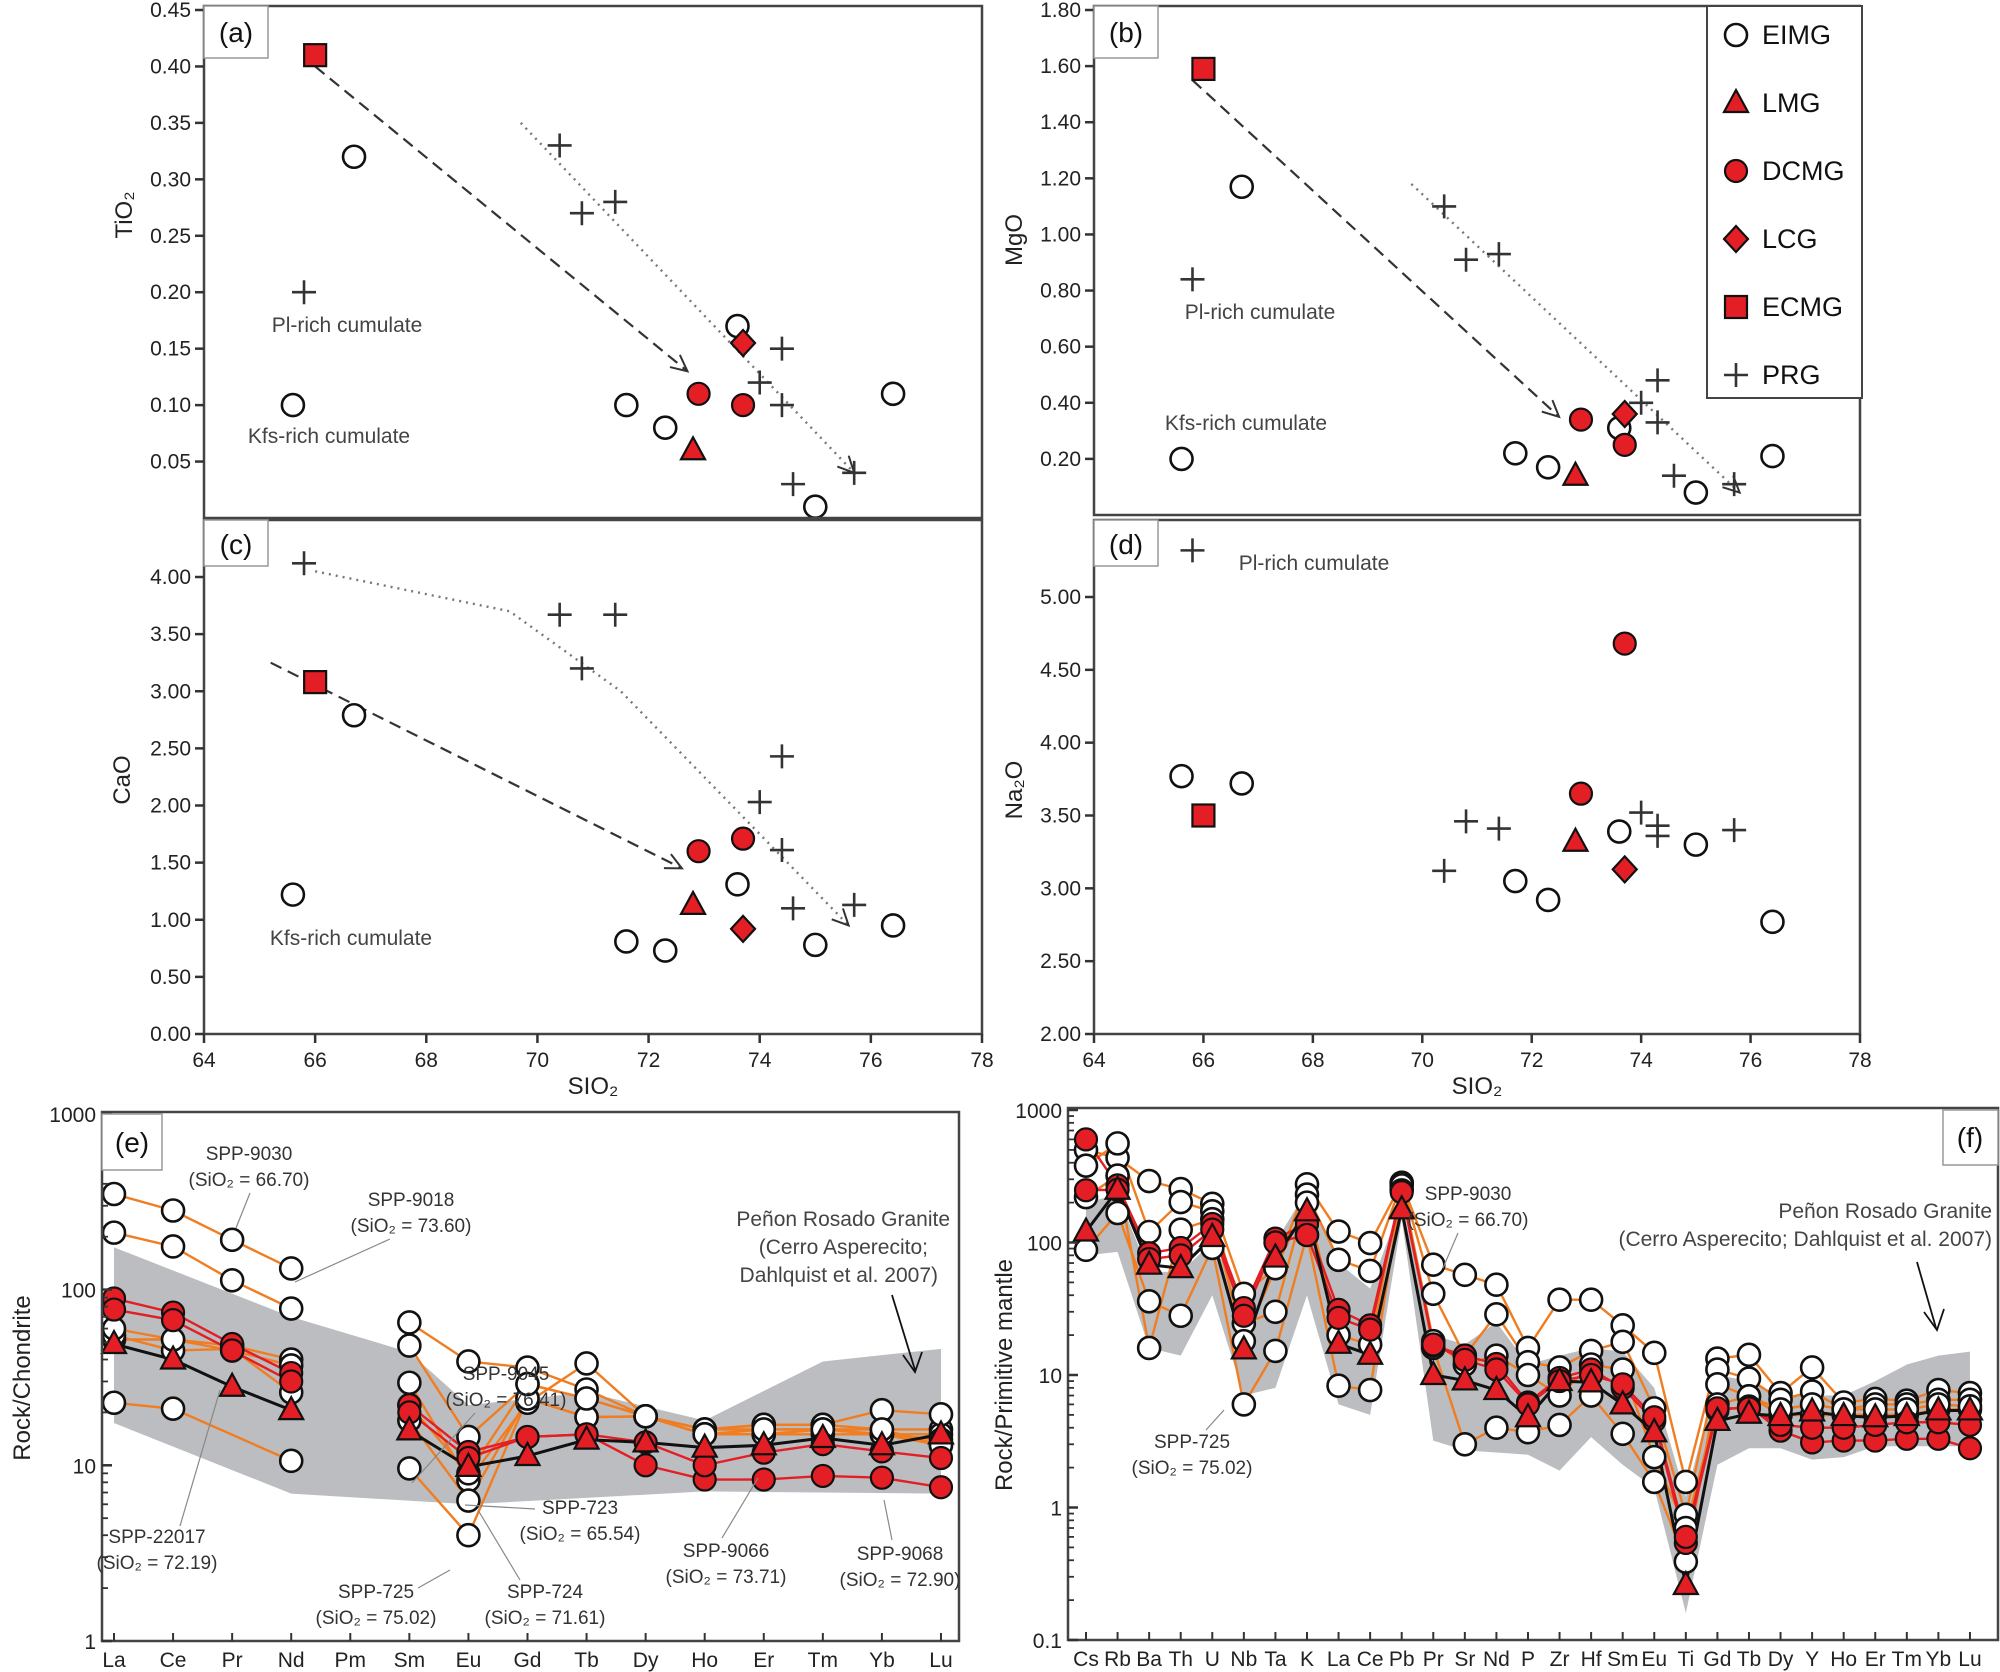 Image resolution: width=2000 pixels, height=1672 pixels. Describe the element at coordinates (1180, 1659) in the screenshot. I see `x-tick-label: Th` at that location.